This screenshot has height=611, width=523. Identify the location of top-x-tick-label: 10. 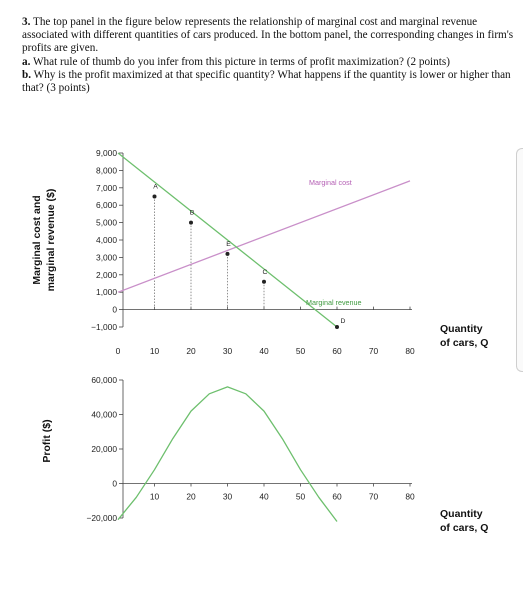
(155, 351).